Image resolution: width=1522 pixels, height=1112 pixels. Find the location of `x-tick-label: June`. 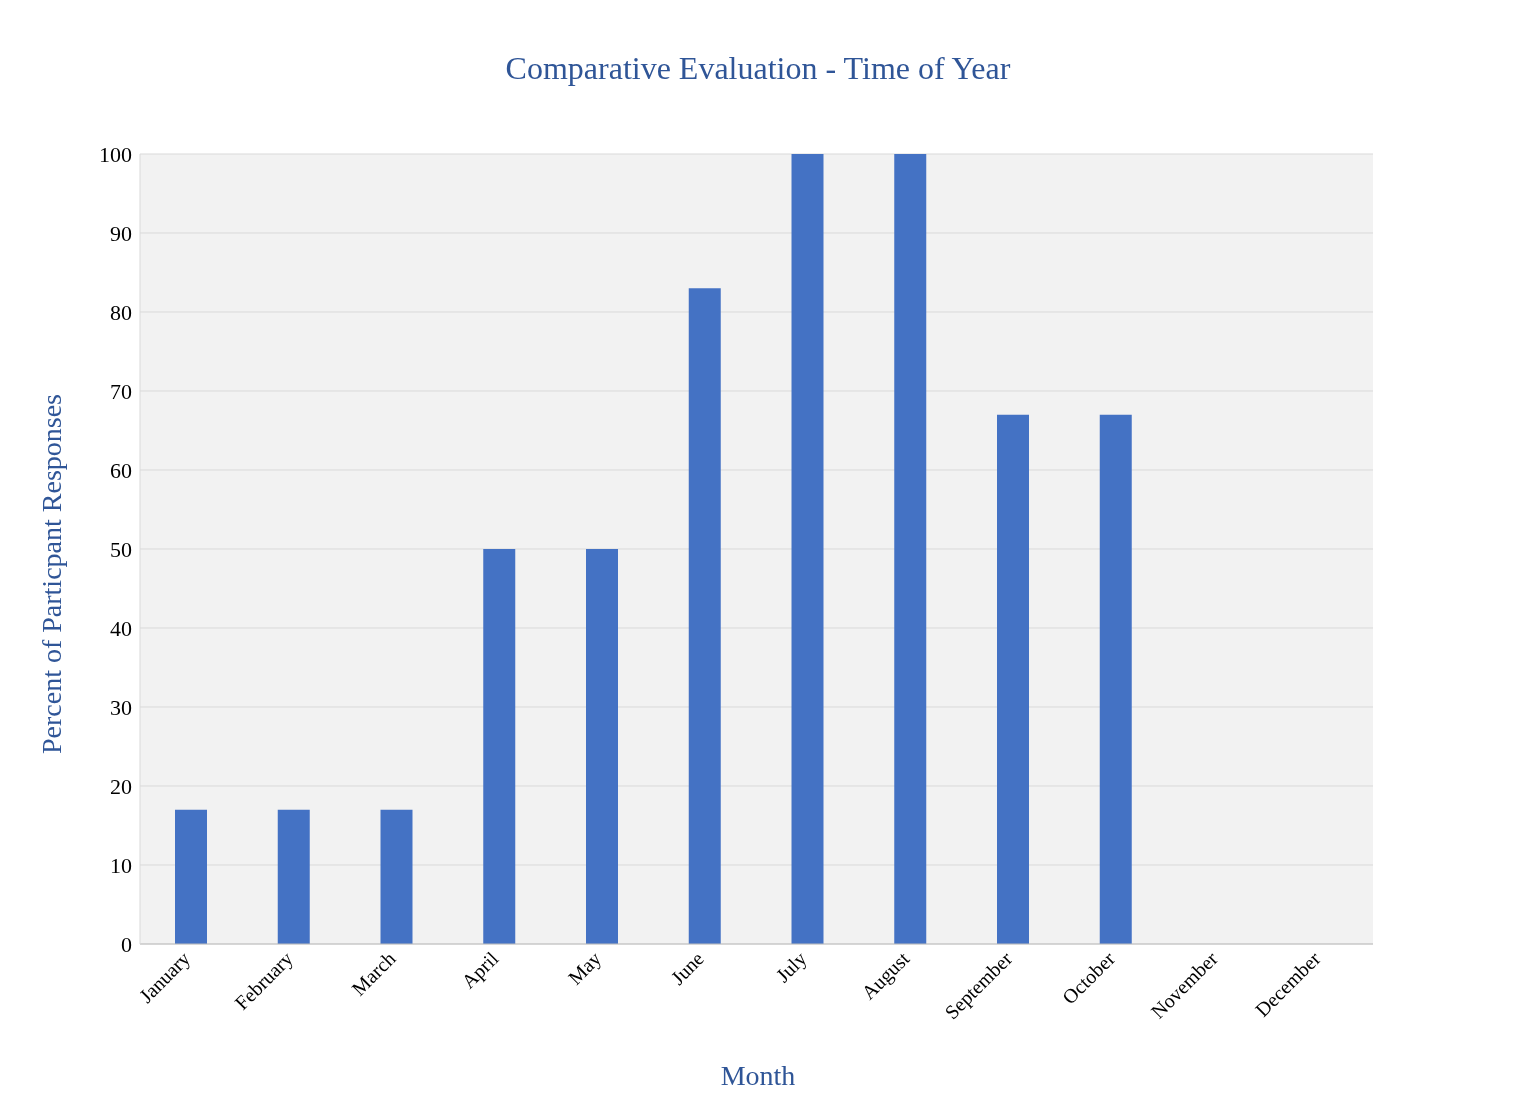

x-tick-label: June is located at coordinates (687, 968).